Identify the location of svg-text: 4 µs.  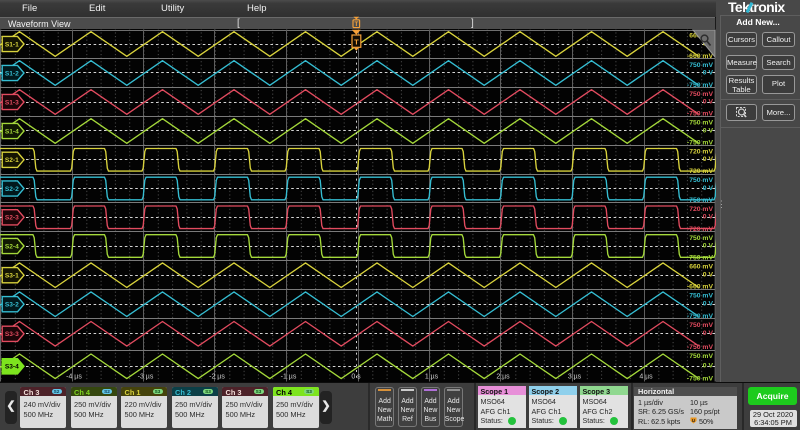
(646, 377).